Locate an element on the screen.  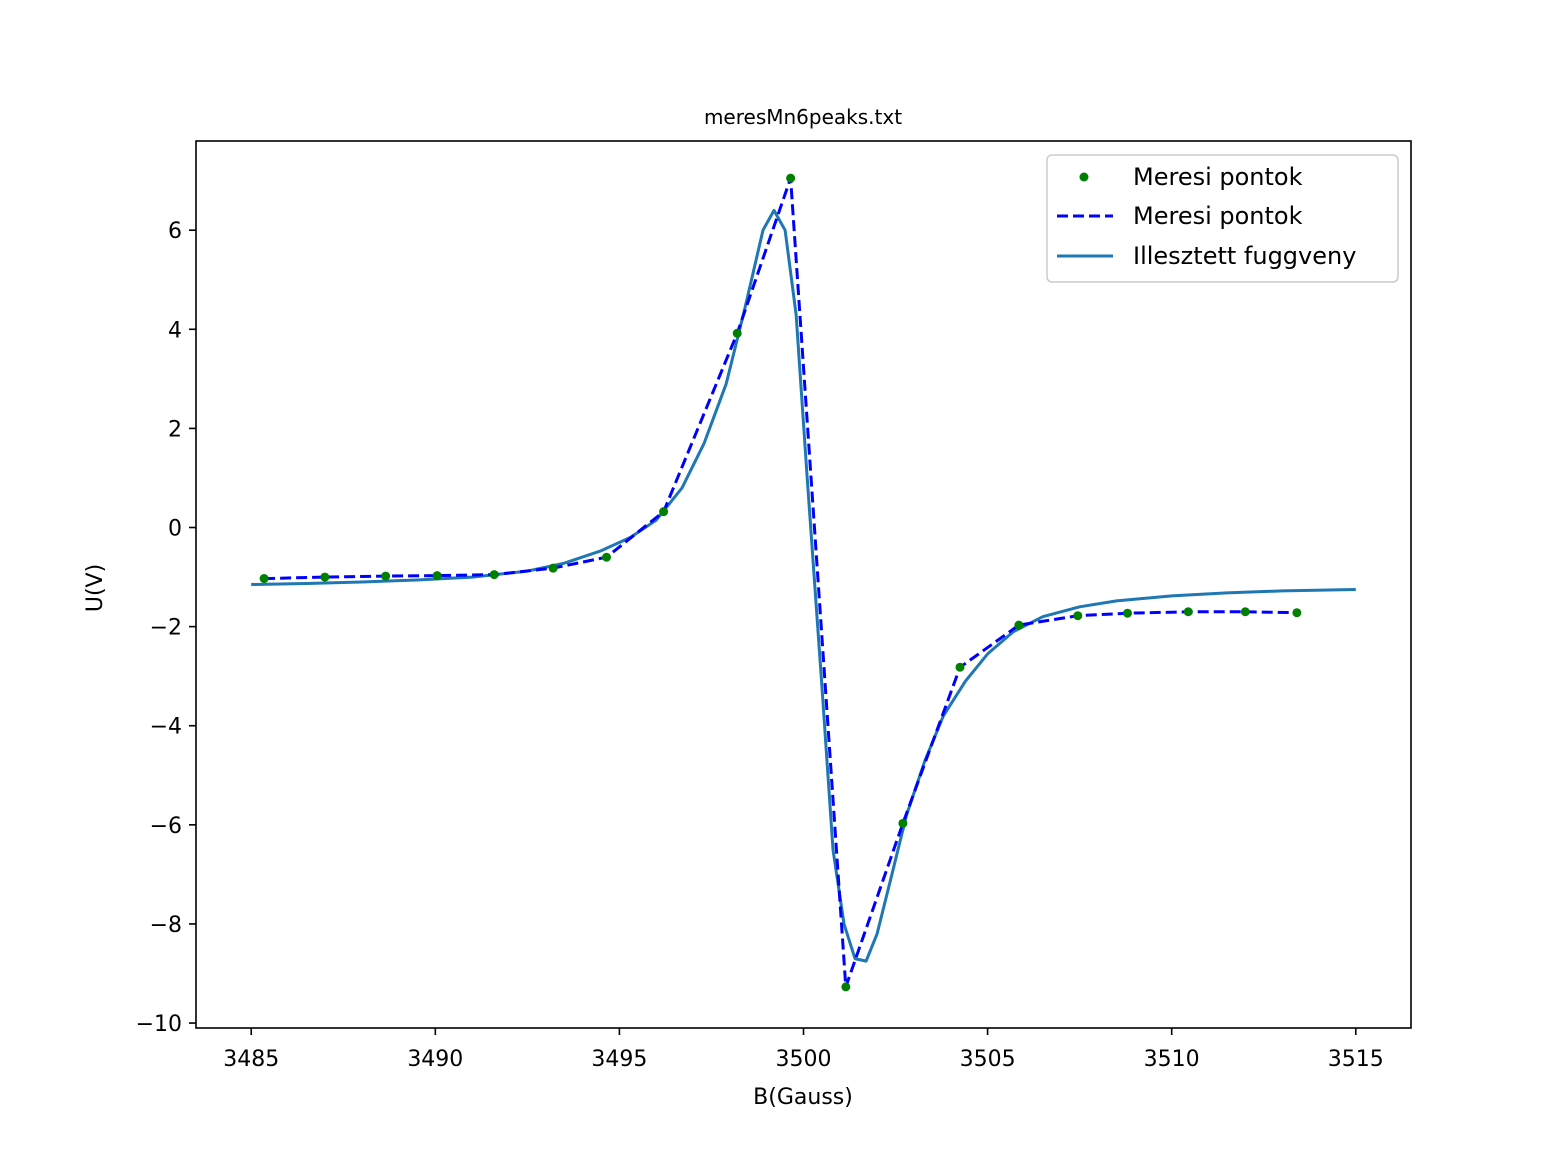
y-axis-label: U(V) is located at coordinates (95, 588).